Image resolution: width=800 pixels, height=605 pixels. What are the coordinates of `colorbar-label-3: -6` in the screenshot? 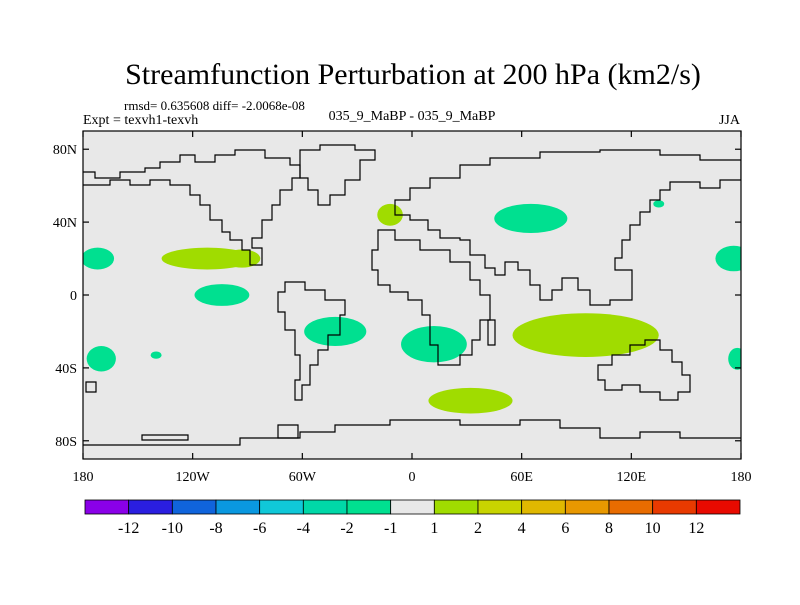 It's located at (259, 528).